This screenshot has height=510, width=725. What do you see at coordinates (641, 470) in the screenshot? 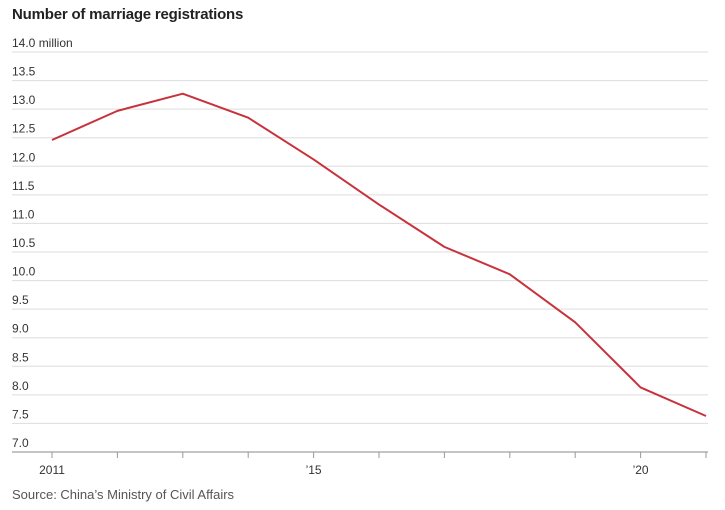
I see `x-tick-label: ’20` at bounding box center [641, 470].